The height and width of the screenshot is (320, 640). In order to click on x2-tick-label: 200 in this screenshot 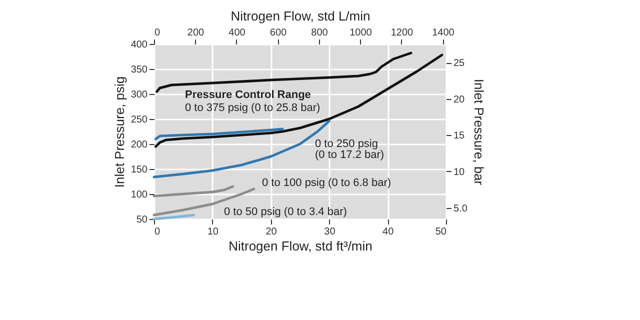, I will do `click(196, 33)`.